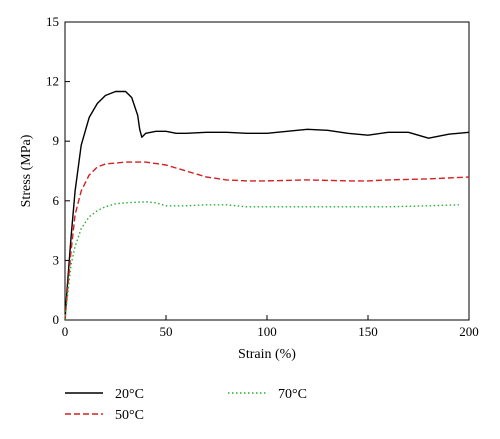 Image resolution: width=500 pixels, height=439 pixels. Describe the element at coordinates (166, 331) in the screenshot. I see `x-tick-label: 50` at that location.